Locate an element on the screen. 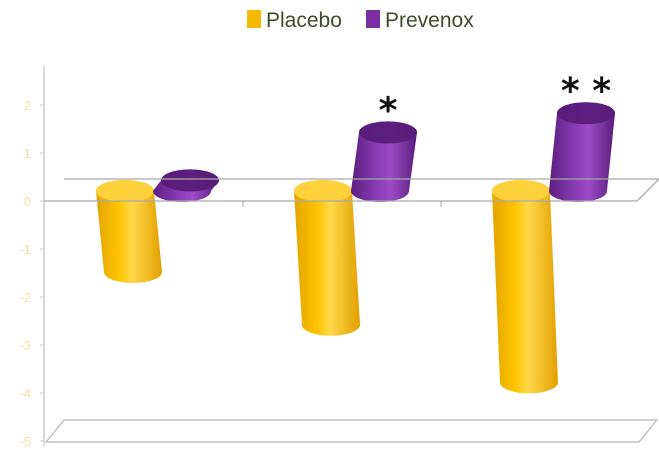  legend-label-placebo: Placebo is located at coordinates (304, 20).